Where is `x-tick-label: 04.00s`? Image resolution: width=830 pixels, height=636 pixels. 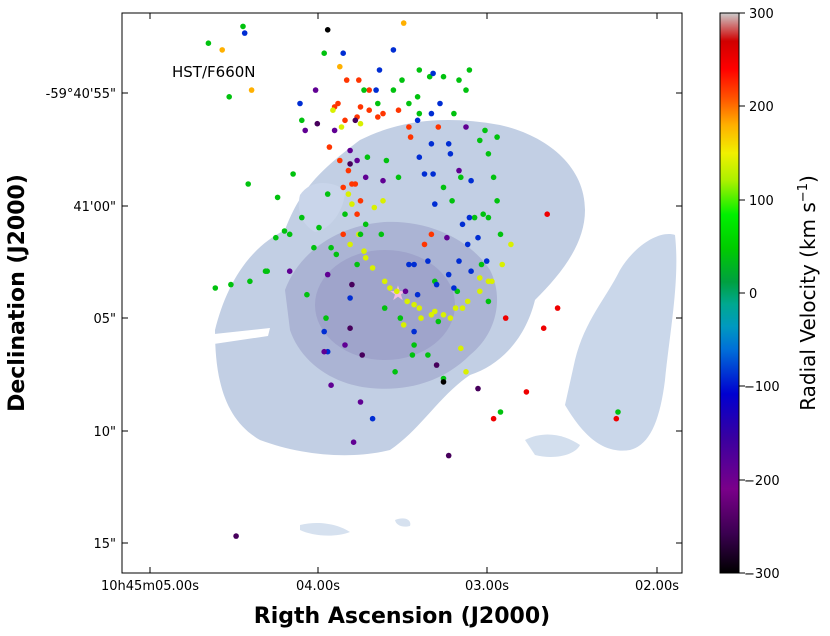
x-tick-label: 04.00s is located at coordinates (318, 586).